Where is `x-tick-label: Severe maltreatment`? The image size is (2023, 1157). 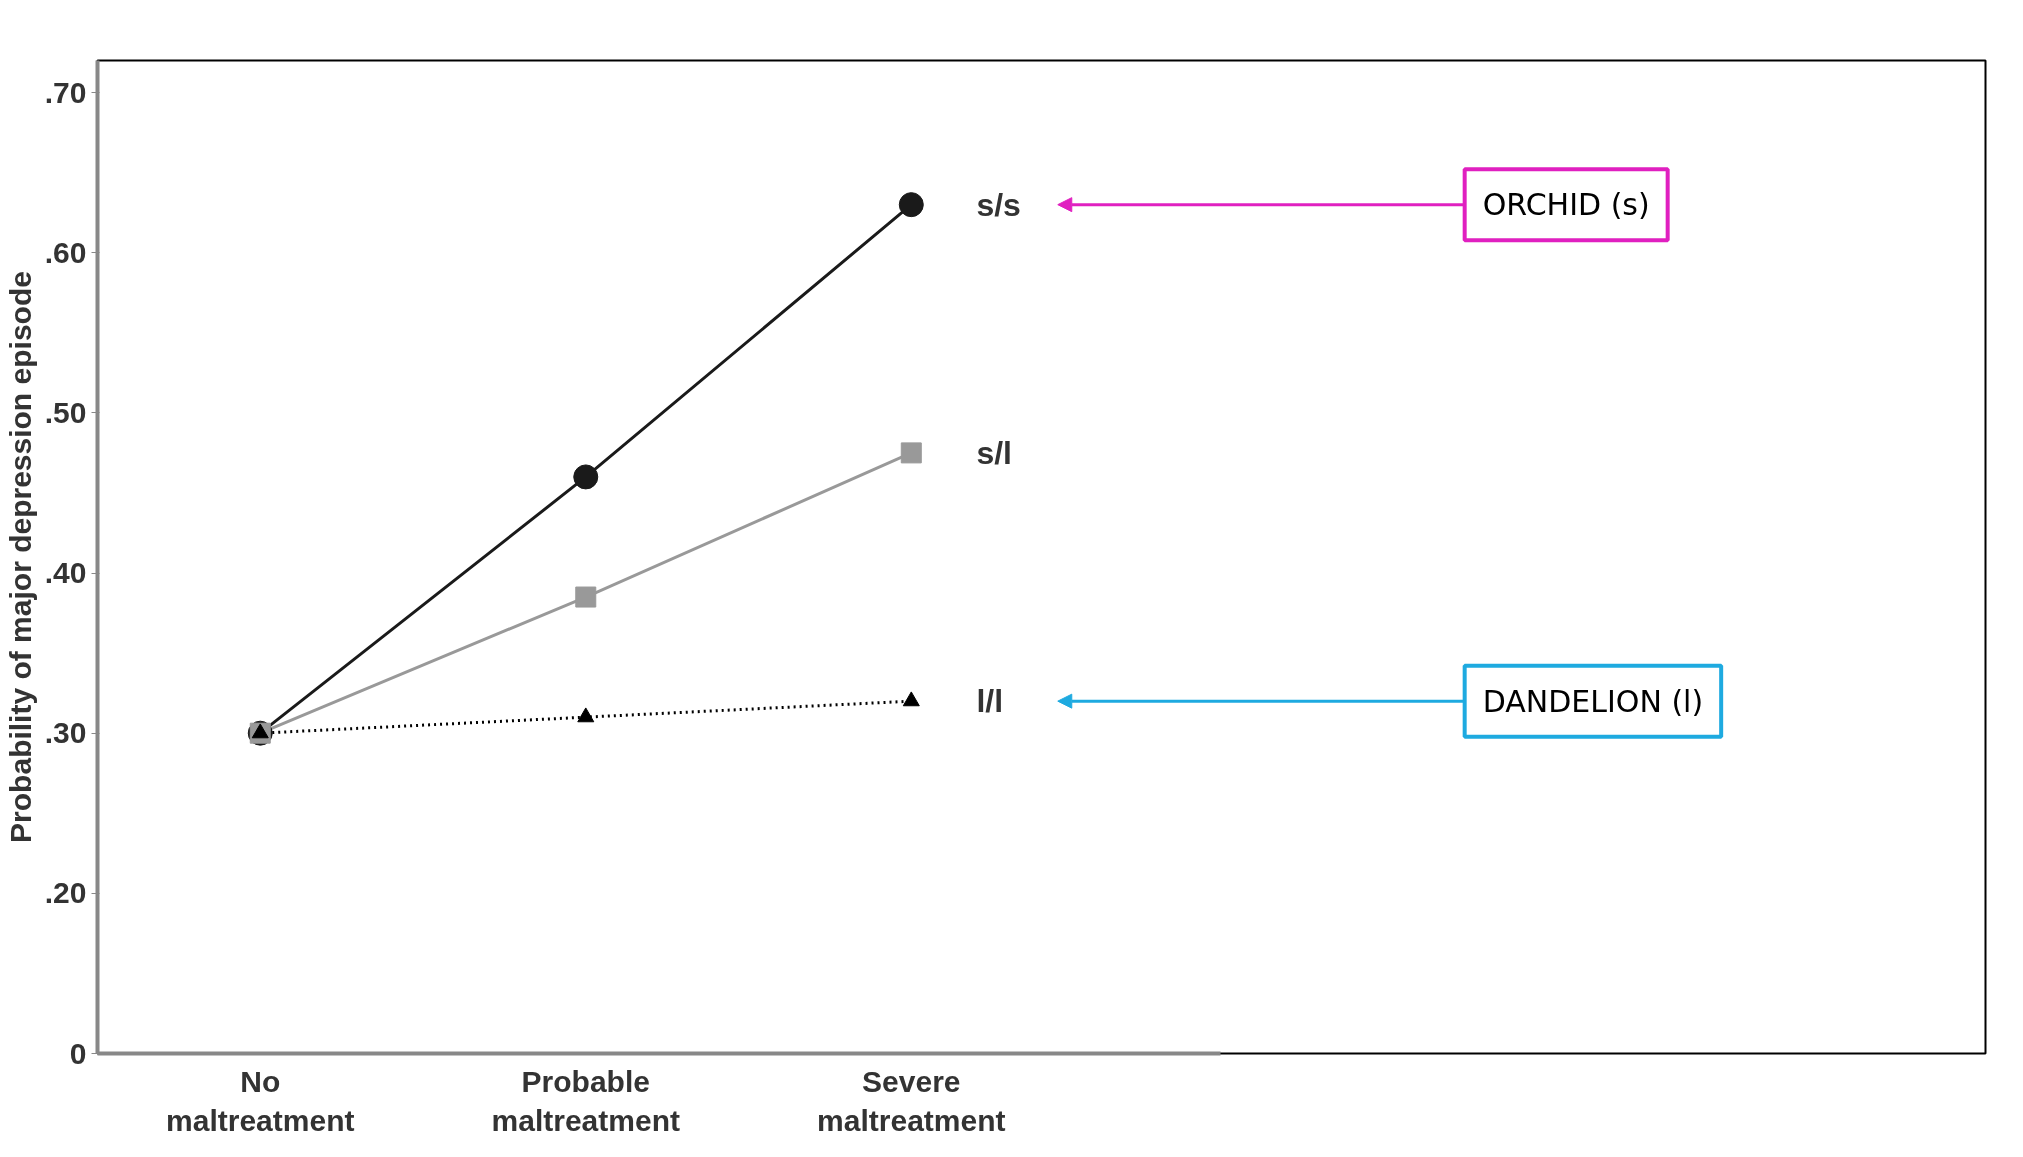 x-tick-label: Severe maltreatment is located at coordinates (911, 1101).